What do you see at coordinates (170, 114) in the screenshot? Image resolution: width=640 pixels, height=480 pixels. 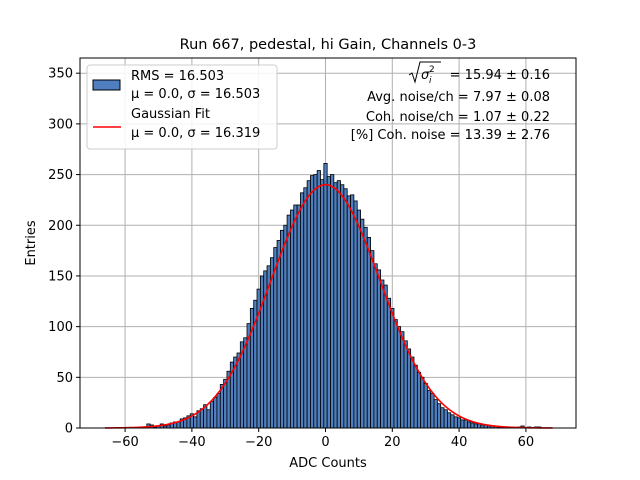 I see `legend-fit-name: Gaussian Fit` at bounding box center [170, 114].